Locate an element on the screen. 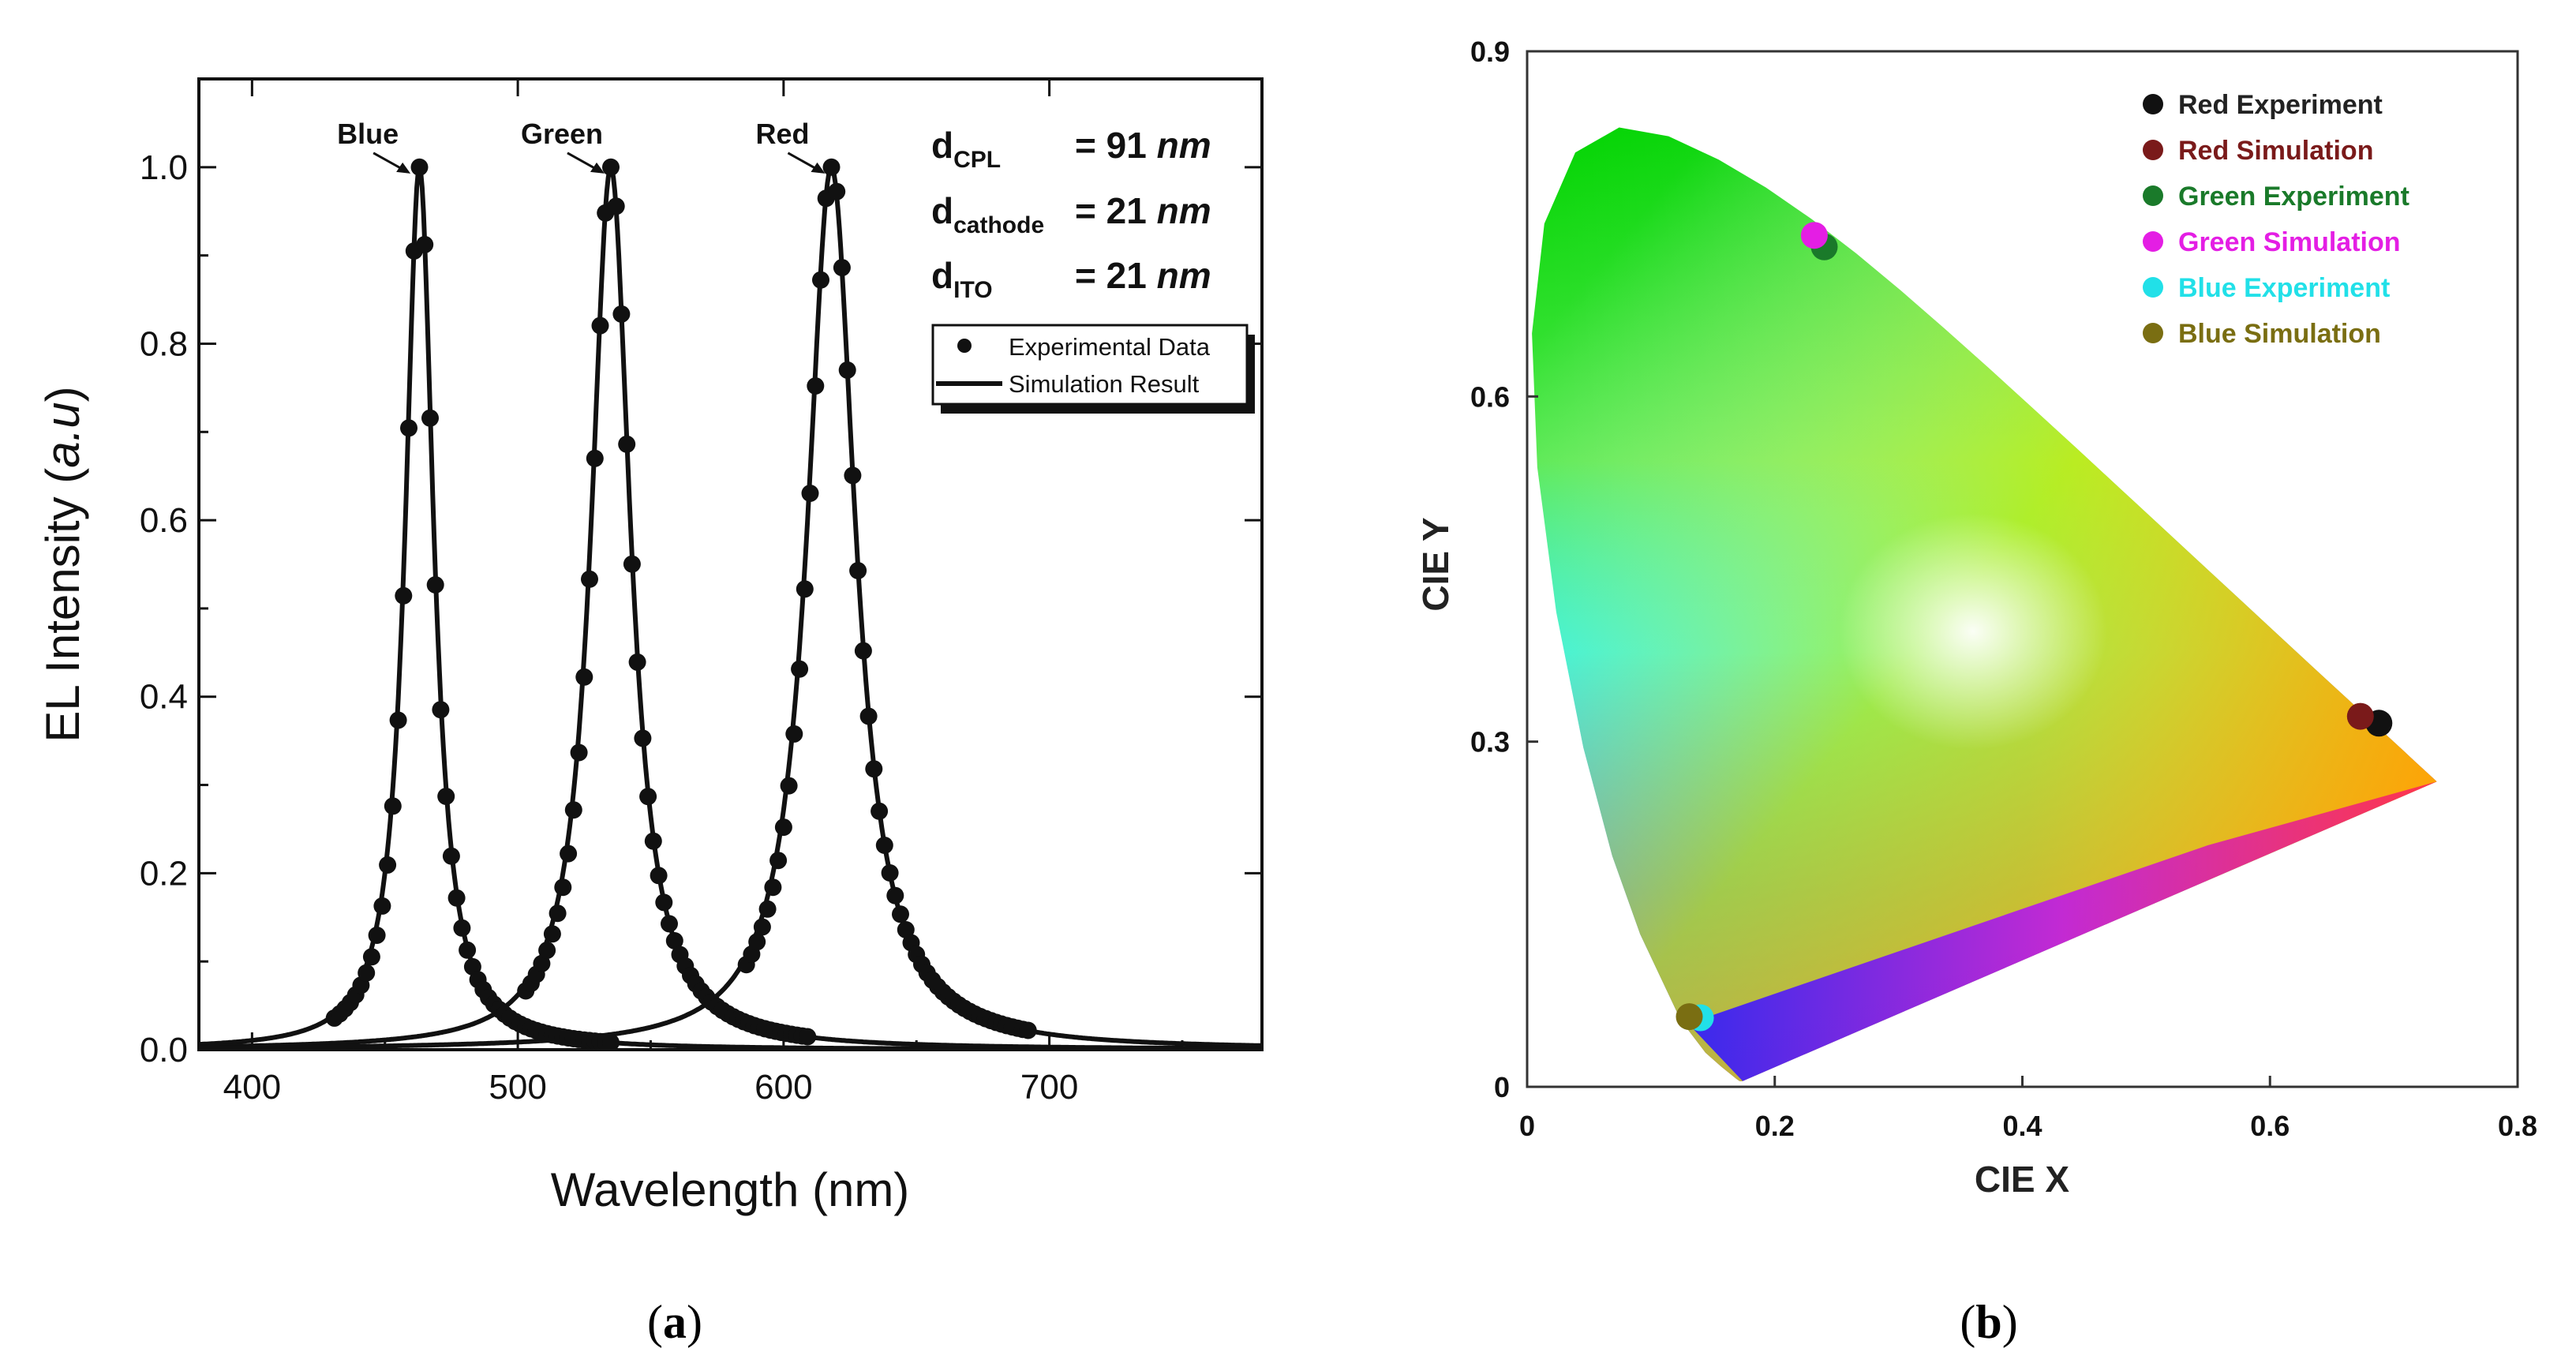 The height and width of the screenshot is (1367, 2576). cie-point-blue-simulation is located at coordinates (1689, 1017).